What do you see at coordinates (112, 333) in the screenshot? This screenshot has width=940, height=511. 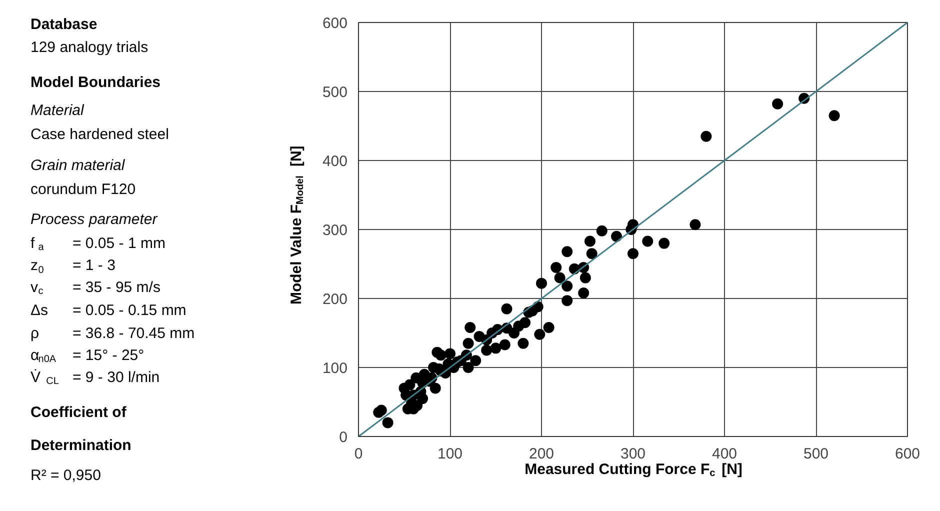 I see `text: ρ = 36.8 - 70.45 mm` at bounding box center [112, 333].